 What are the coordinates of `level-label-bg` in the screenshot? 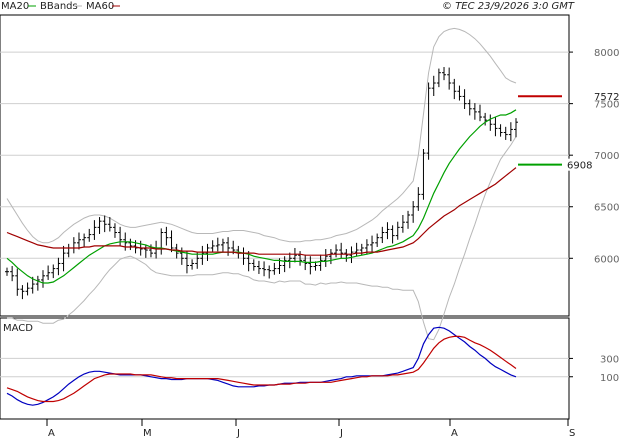 It's located at (581, 164).